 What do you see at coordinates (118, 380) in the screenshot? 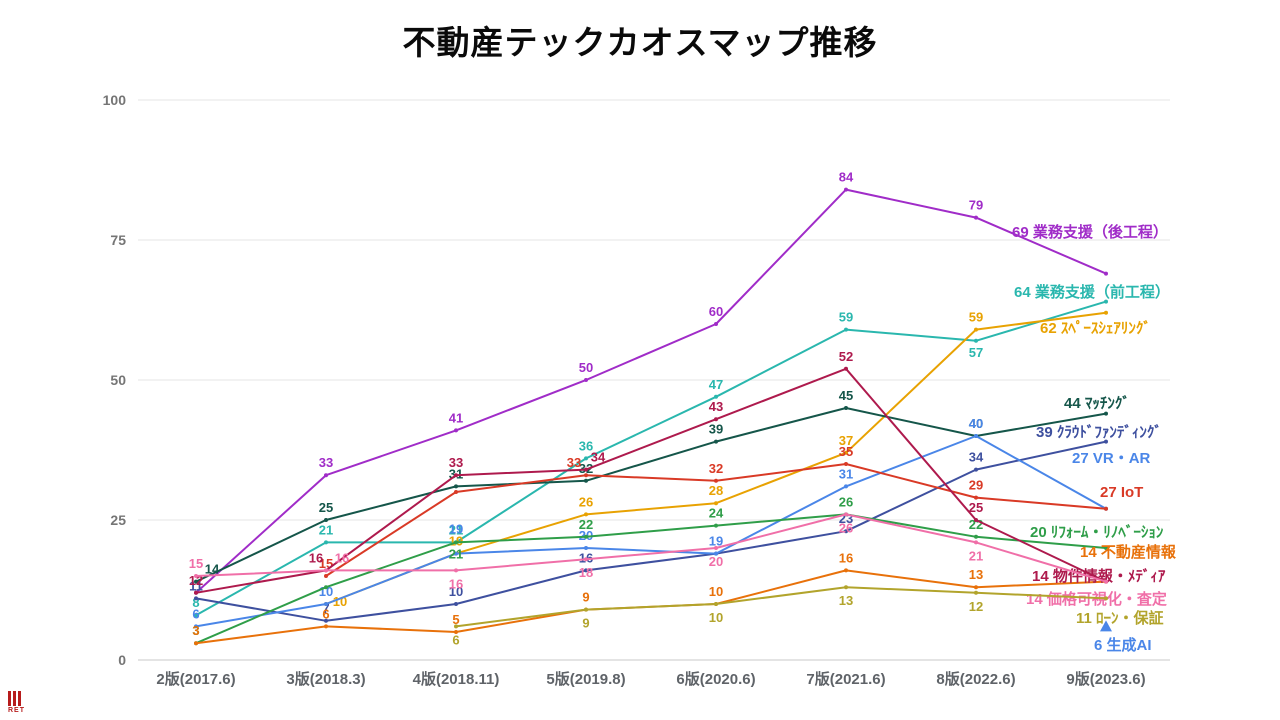
I see `y-axis-label: 50` at bounding box center [118, 380].